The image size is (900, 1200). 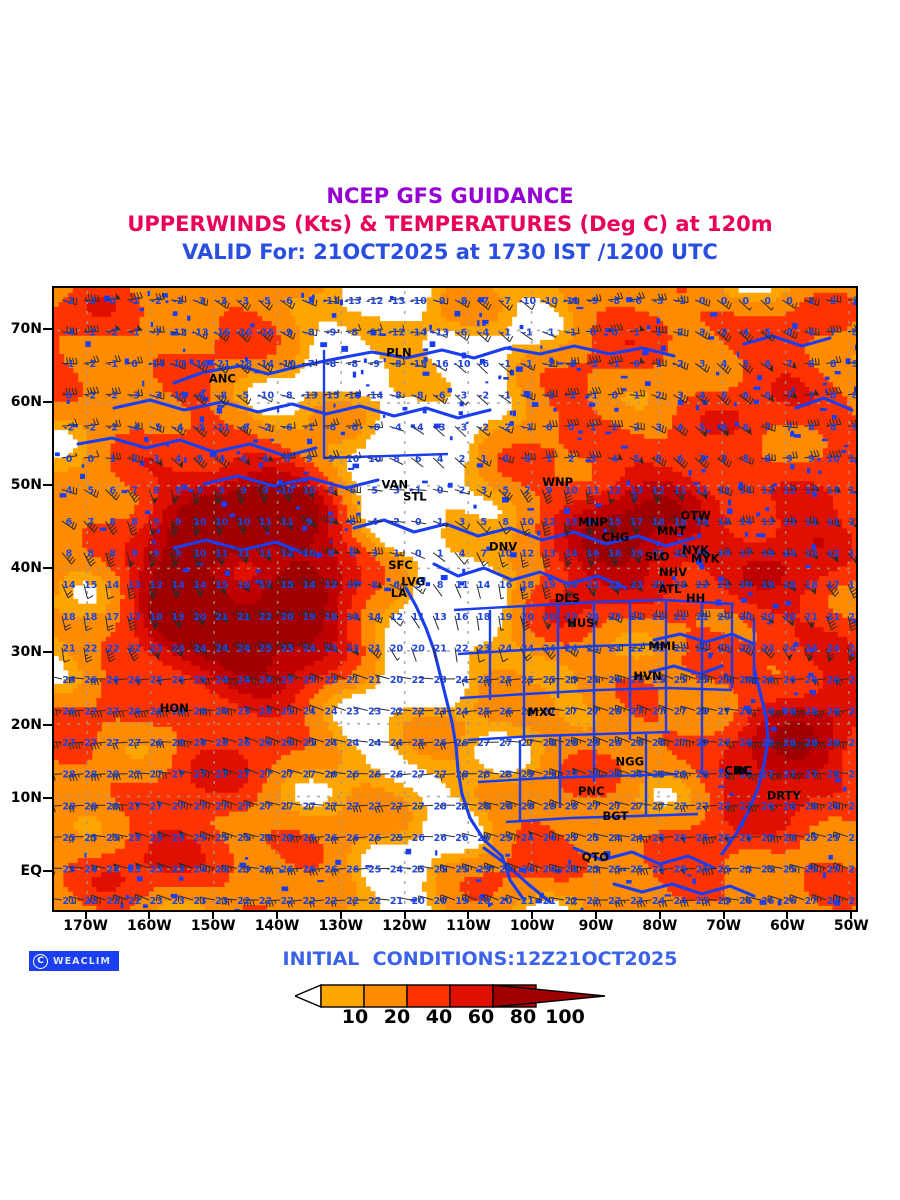 I want to click on svg-text: -8, so click(x=462, y=301).